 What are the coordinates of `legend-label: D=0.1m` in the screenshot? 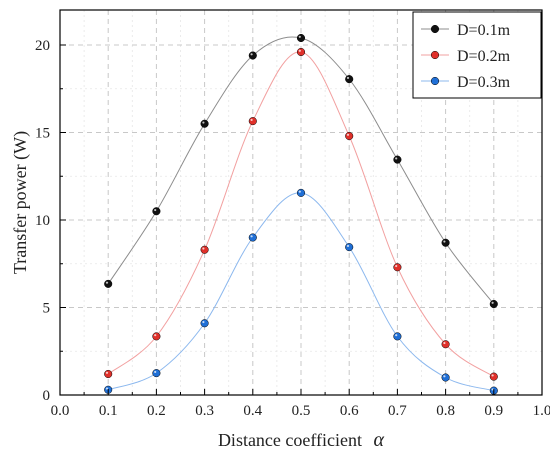 It's located at (484, 30).